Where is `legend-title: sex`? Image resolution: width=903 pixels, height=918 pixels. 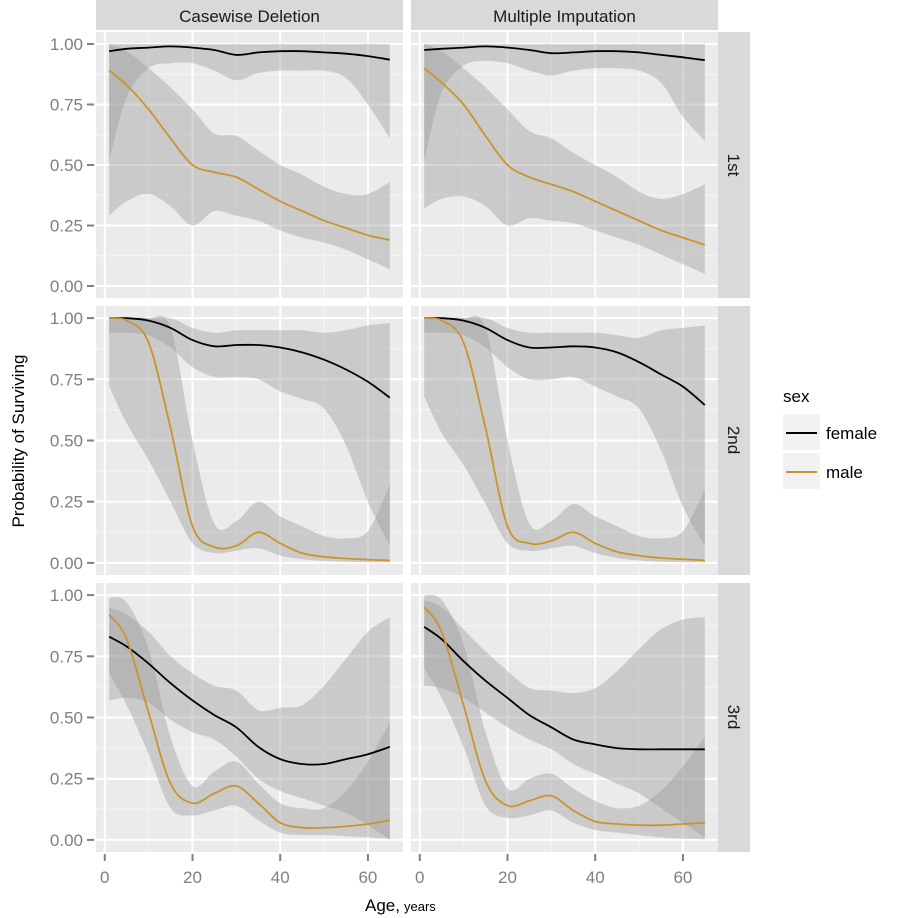 legend-title: sex is located at coordinates (796, 396).